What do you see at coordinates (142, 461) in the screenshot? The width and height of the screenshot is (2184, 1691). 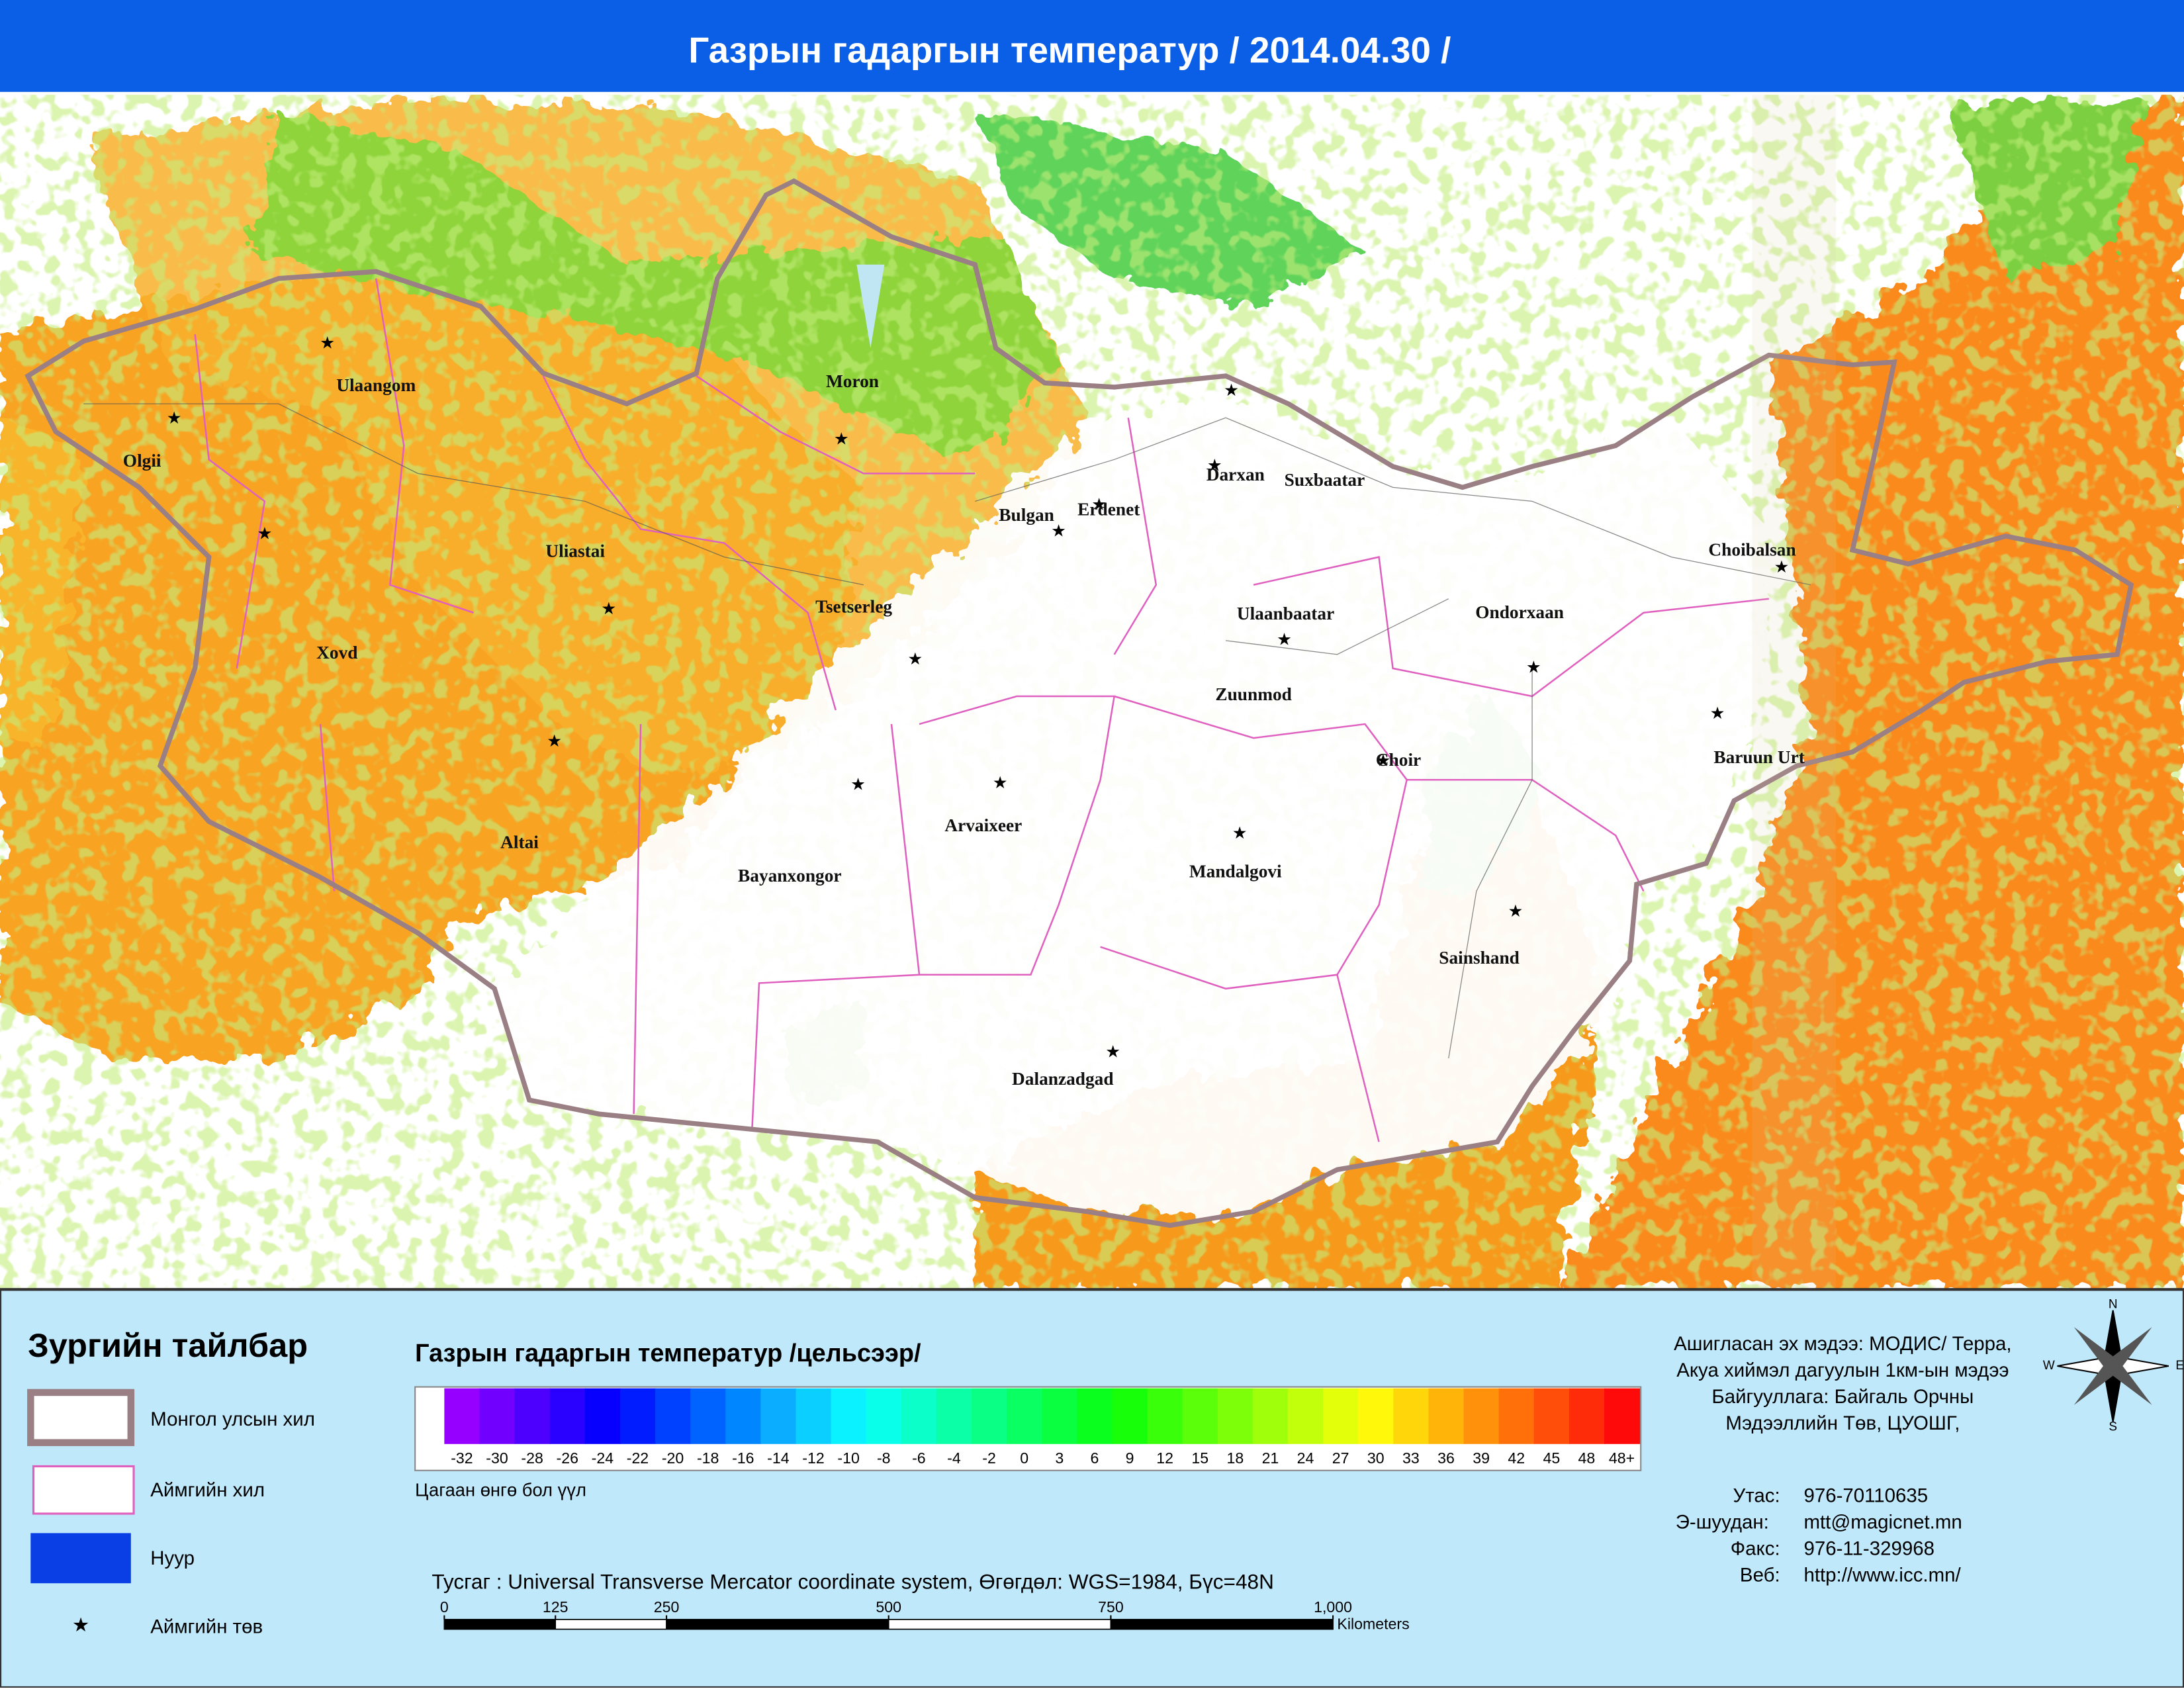 I see `place-label: Olgii` at bounding box center [142, 461].